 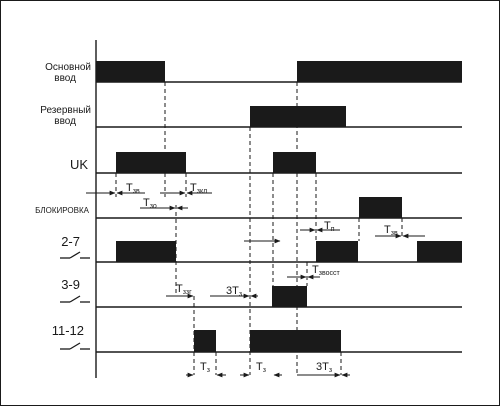 I want to click on reserve-input-pulse, so click(x=298, y=116).